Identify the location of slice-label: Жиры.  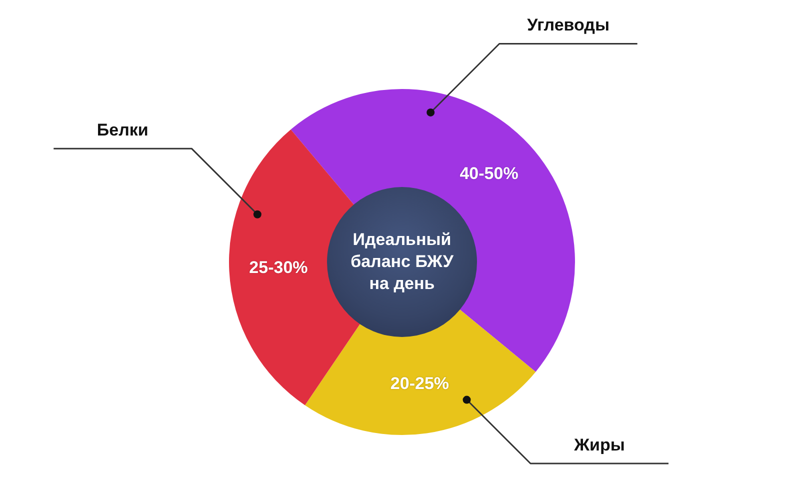
(599, 445).